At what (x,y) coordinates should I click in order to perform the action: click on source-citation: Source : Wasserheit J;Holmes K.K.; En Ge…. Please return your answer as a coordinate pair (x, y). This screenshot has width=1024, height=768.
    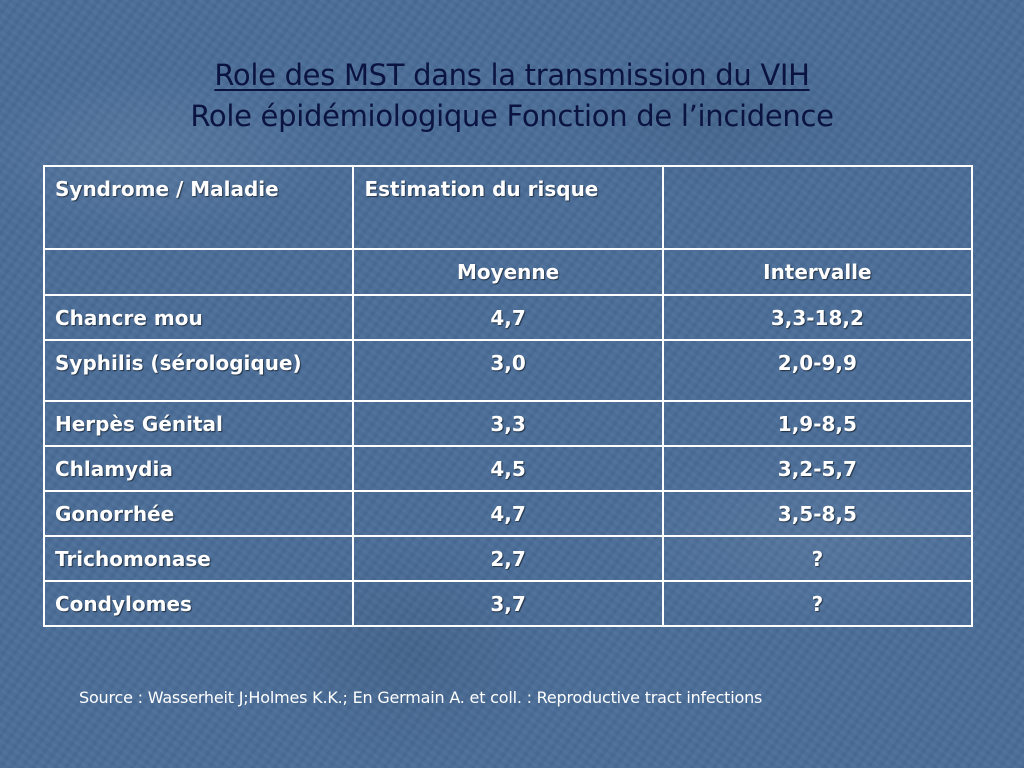
    Looking at the image, I should click on (421, 697).